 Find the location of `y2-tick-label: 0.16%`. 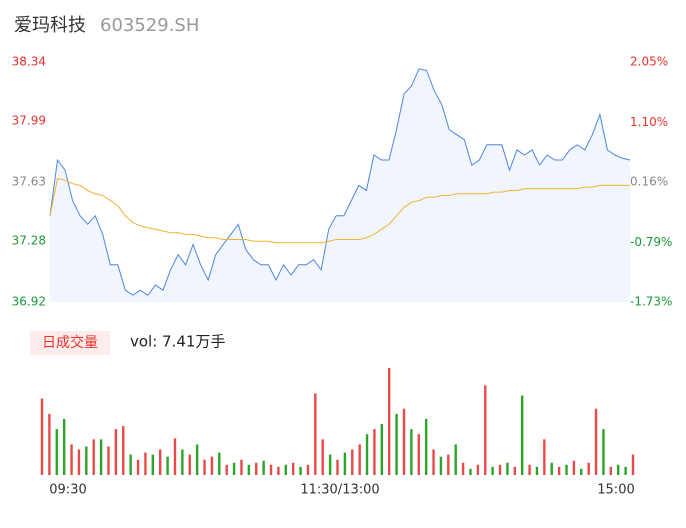

y2-tick-label: 0.16% is located at coordinates (649, 182).